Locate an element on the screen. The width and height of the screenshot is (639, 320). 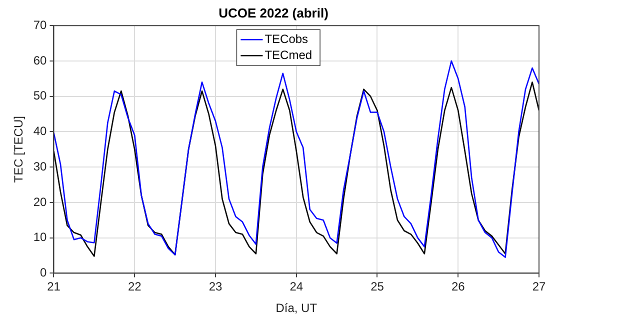
chart-title: UCOE 2022 (abril) is located at coordinates (273, 12).